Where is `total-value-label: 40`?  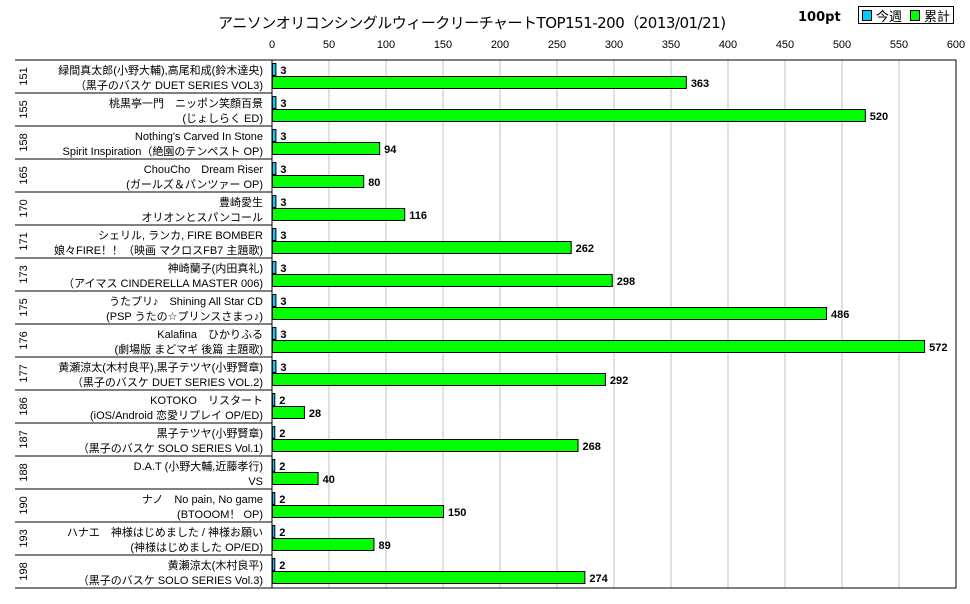 total-value-label: 40 is located at coordinates (329, 480).